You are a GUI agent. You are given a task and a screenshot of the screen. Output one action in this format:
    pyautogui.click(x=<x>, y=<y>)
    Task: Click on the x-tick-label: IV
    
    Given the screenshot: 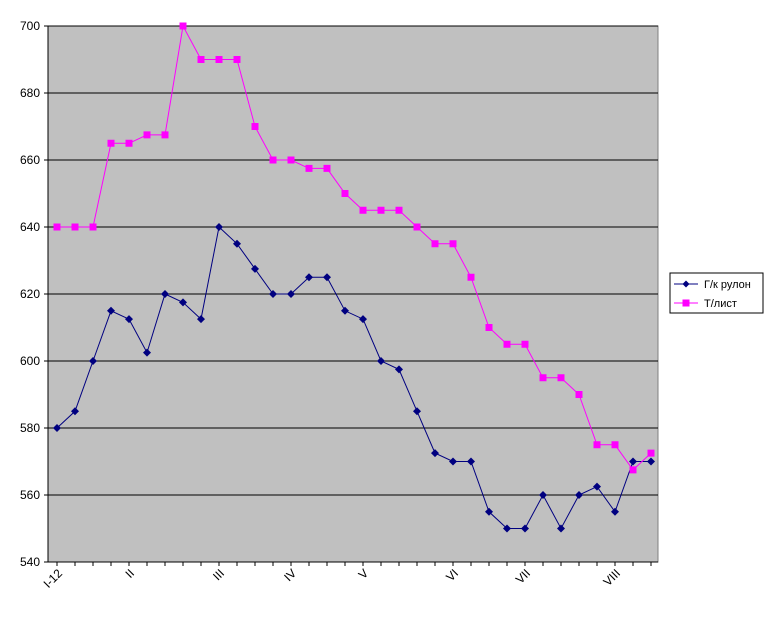 What is the action you would take?
    pyautogui.click(x=290, y=575)
    